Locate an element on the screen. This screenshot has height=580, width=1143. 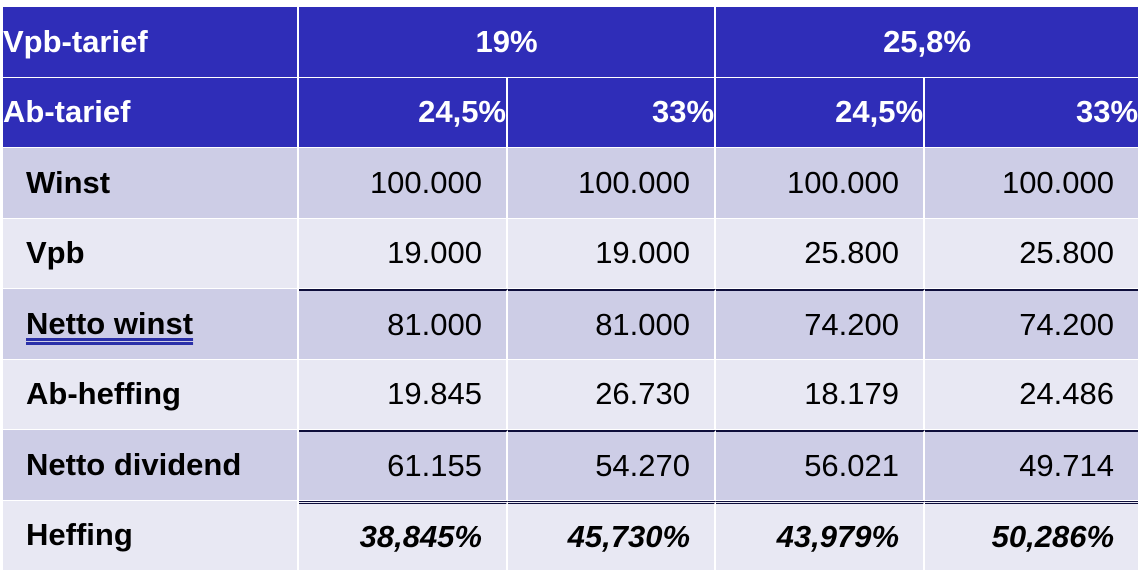
row-label: Ab-heffing is located at coordinates (151, 394).